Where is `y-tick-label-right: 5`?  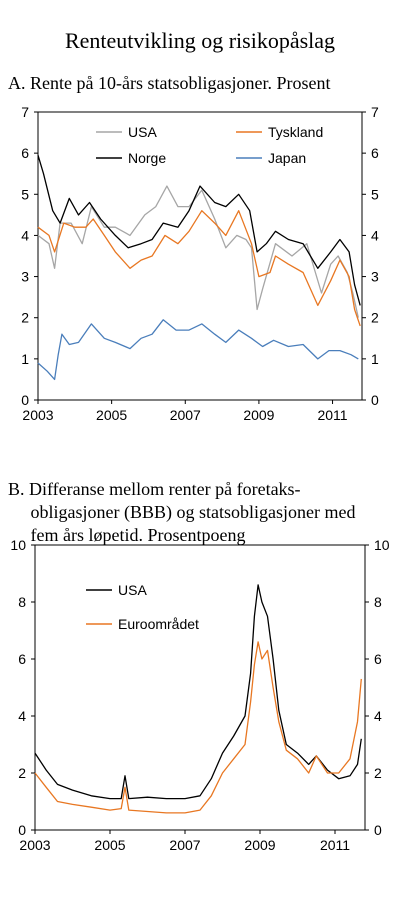
y-tick-label-right: 5 is located at coordinates (375, 194).